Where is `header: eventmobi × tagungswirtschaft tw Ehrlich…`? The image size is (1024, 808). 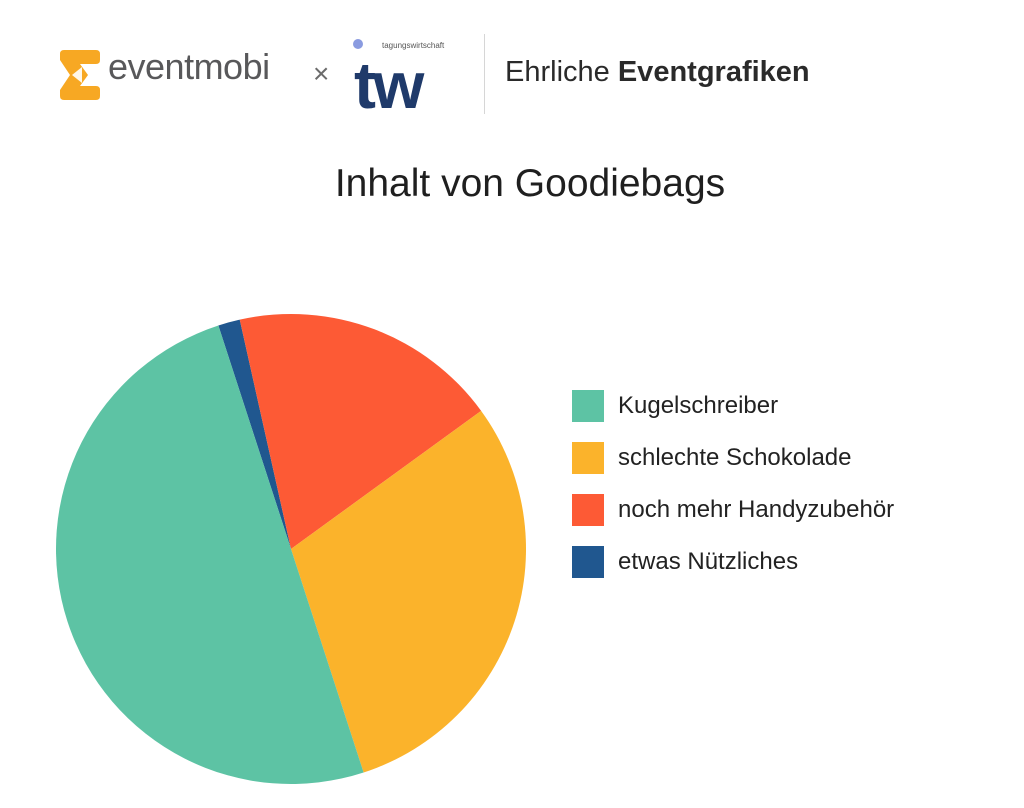 header: eventmobi × tagungswirtschaft tw Ehrlich… is located at coordinates (512, 74).